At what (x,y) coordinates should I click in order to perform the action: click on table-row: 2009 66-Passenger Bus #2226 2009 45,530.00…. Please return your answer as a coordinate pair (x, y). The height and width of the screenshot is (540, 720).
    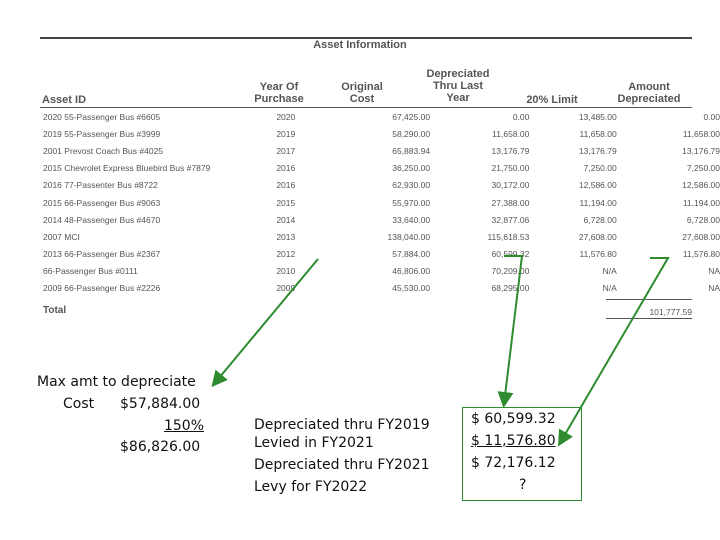
    Looking at the image, I should click on (380, 288).